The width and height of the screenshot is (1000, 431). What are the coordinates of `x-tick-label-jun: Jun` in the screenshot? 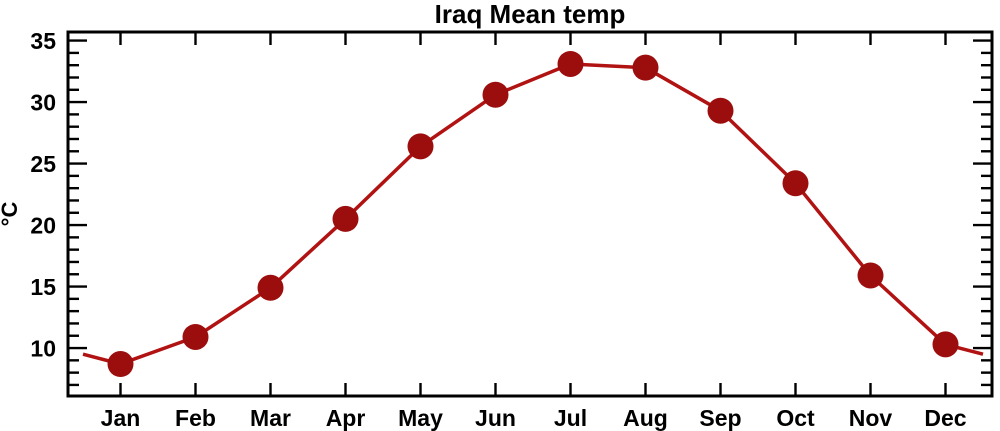 It's located at (495, 418).